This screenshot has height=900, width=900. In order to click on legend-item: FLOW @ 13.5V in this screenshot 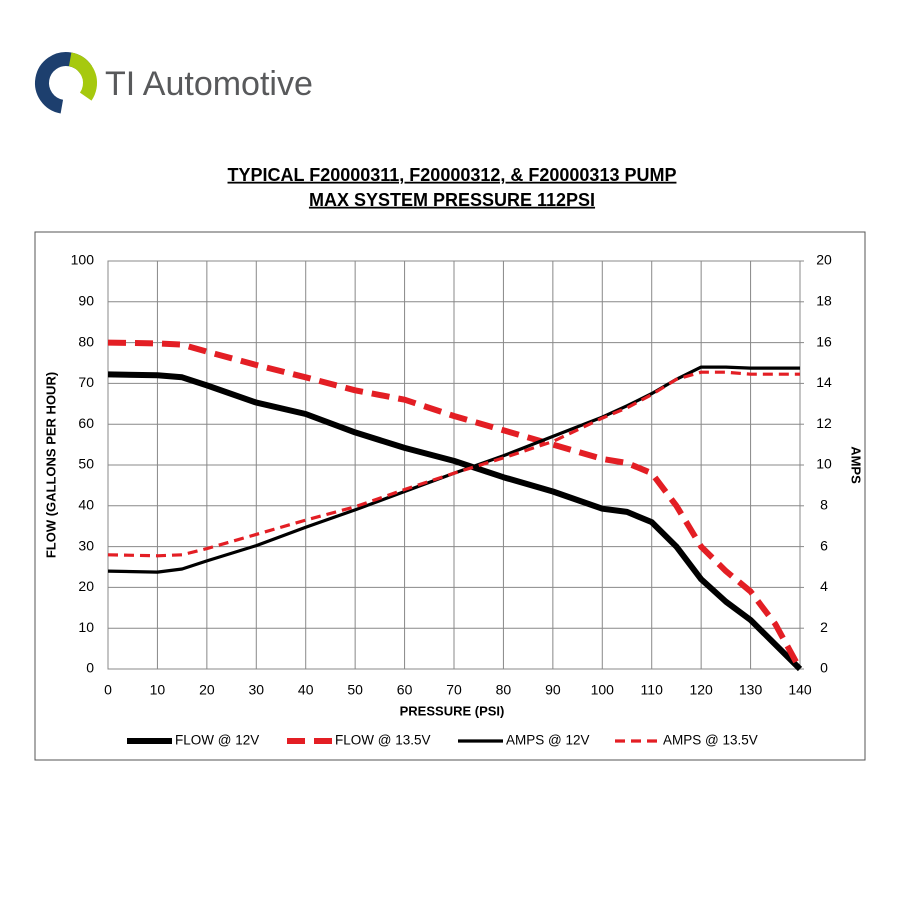, I will do `click(358, 740)`.